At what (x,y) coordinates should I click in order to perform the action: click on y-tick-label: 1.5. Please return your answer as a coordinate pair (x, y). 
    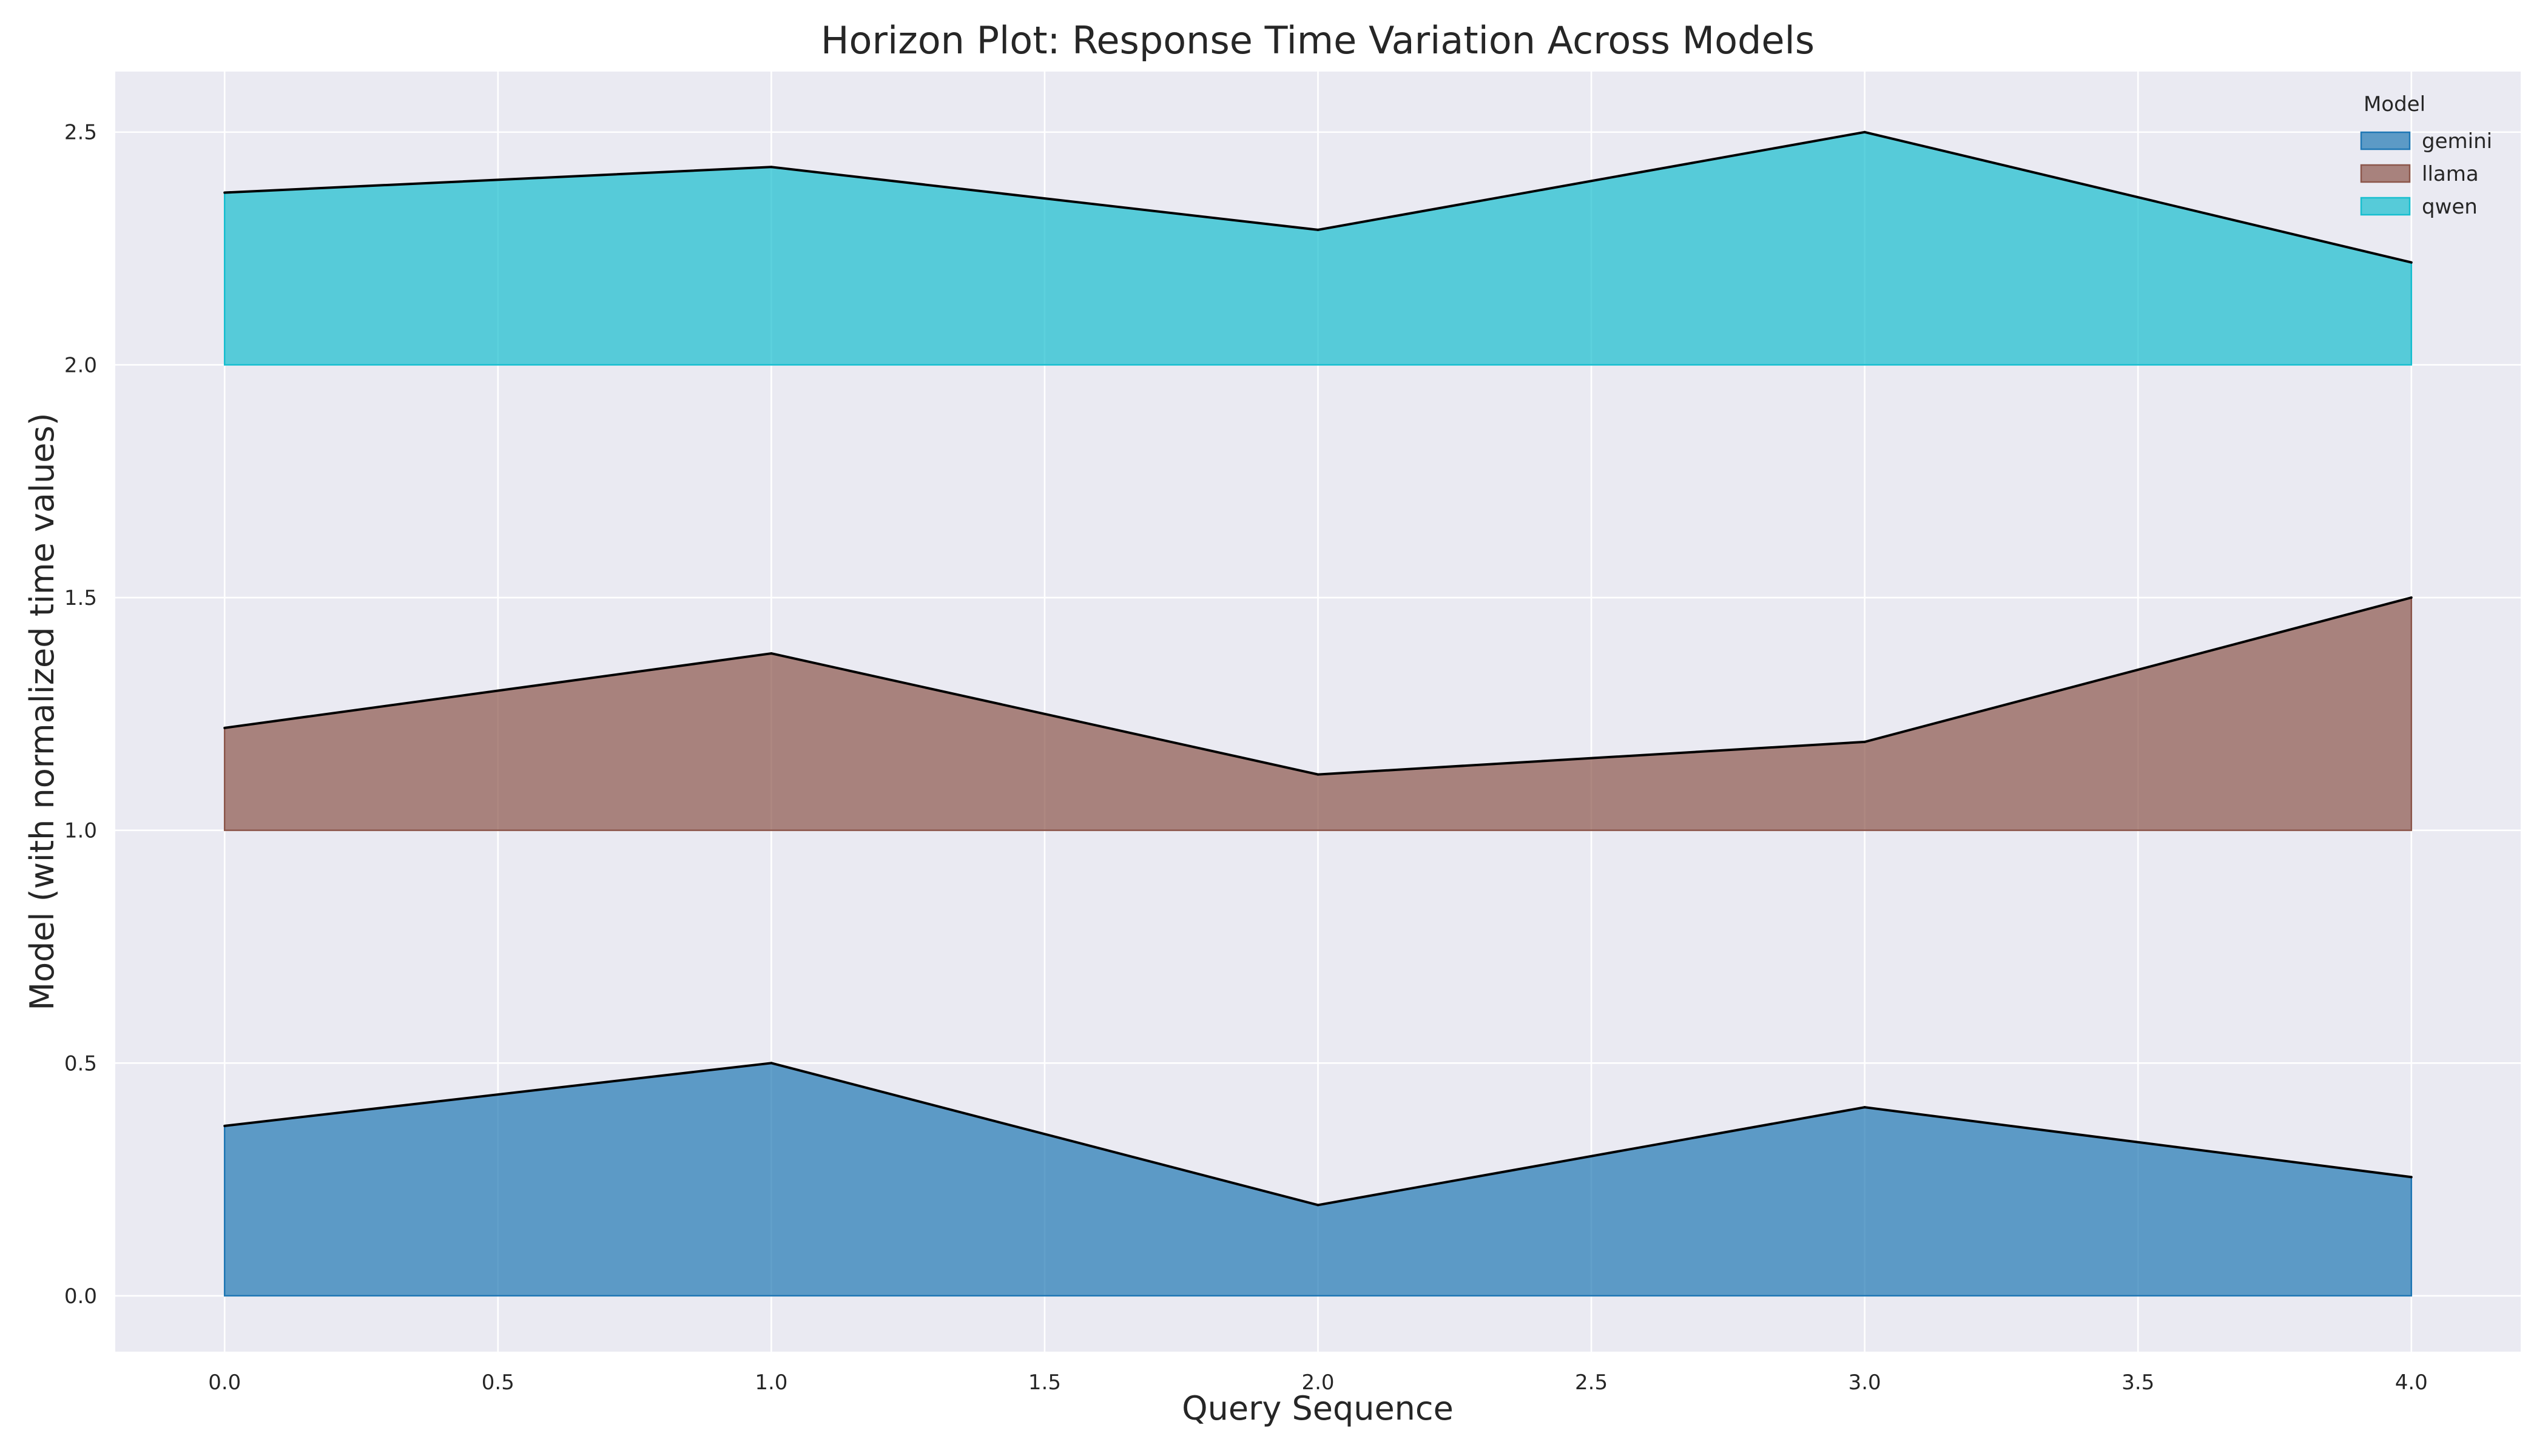
    Looking at the image, I should click on (80, 598).